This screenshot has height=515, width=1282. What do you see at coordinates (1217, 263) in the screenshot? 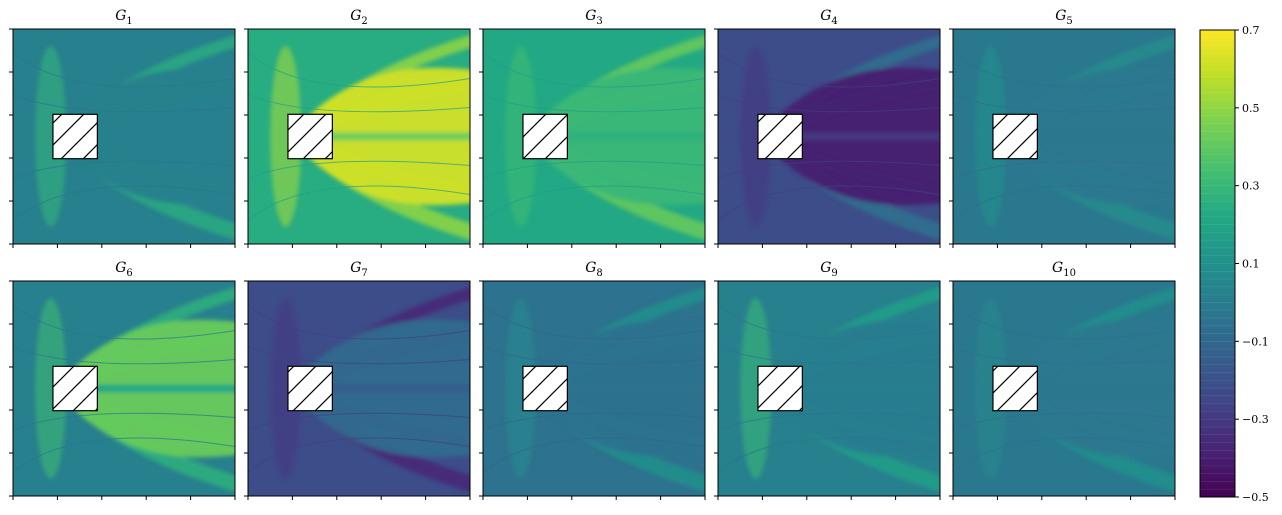
I see `colorbar-gradient` at bounding box center [1217, 263].